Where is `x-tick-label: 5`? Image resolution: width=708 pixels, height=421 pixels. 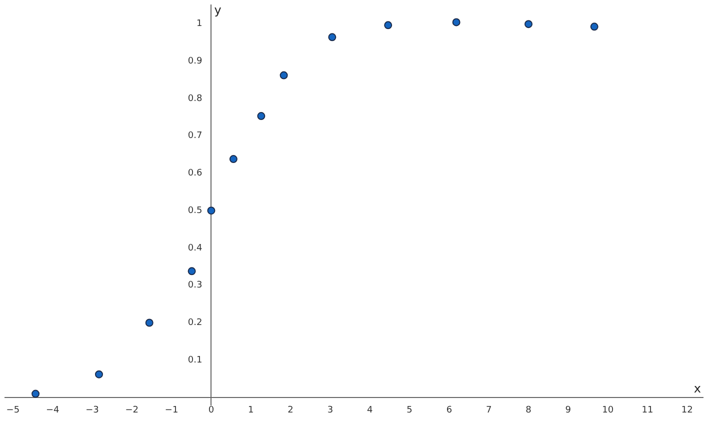
x-tick-label: 5 is located at coordinates (409, 410).